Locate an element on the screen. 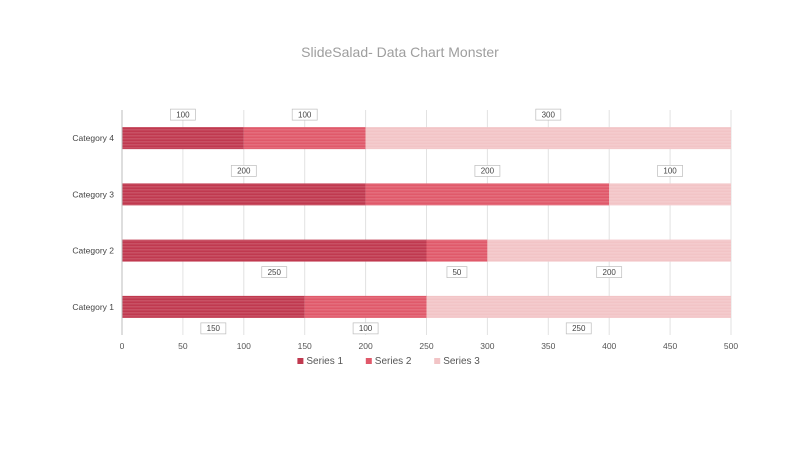 The width and height of the screenshot is (800, 450). x-tick-label: 100 is located at coordinates (244, 346).